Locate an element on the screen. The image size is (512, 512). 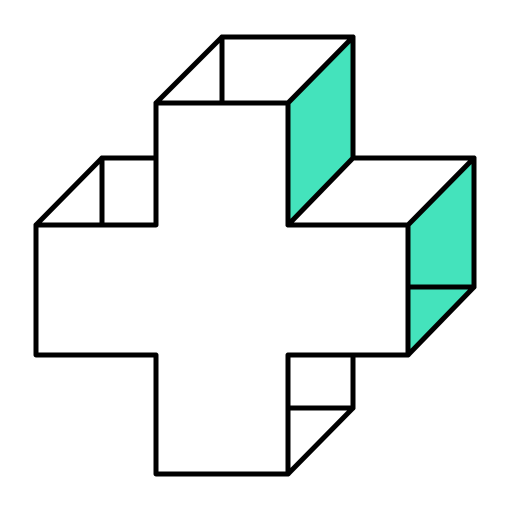
top-arm-right-face is located at coordinates (320, 131).